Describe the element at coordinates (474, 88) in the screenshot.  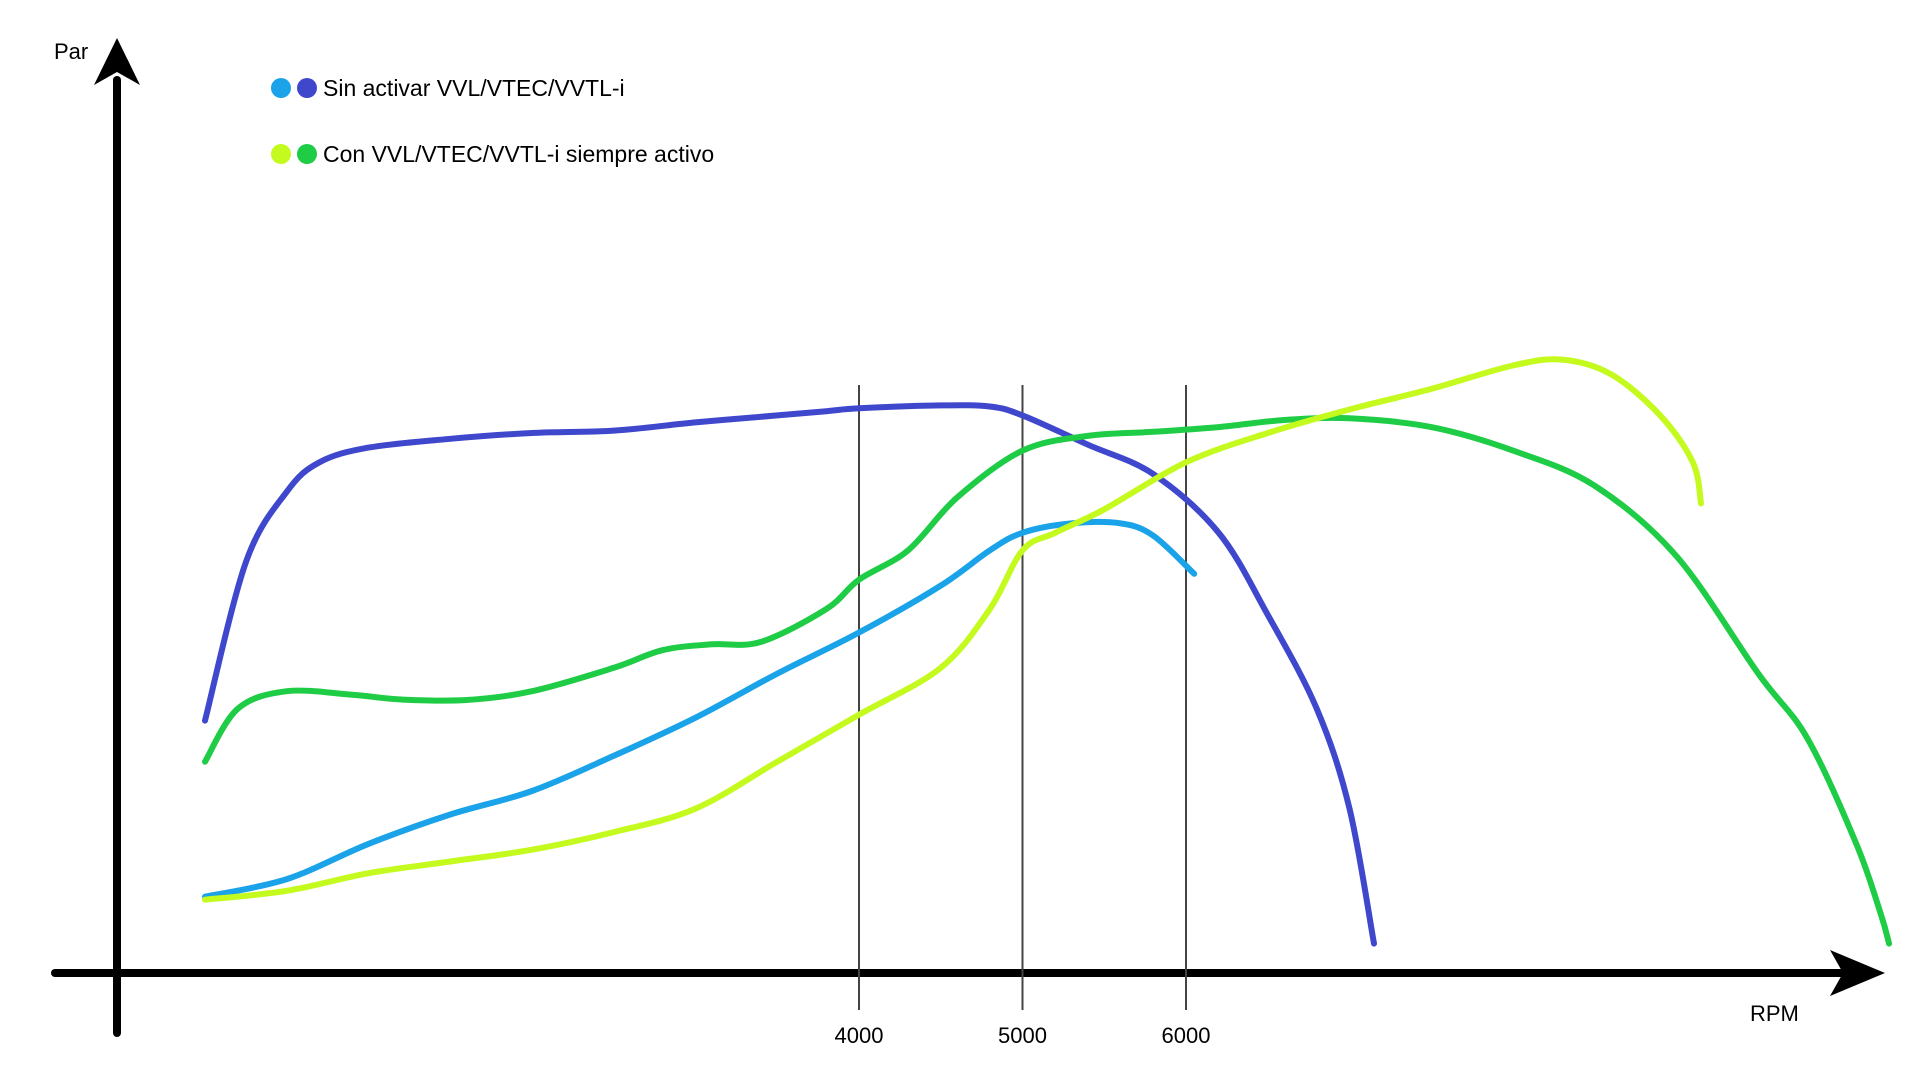
I see `legend-label: Sin activar VVL/VTEC/VVTL-i` at that location.